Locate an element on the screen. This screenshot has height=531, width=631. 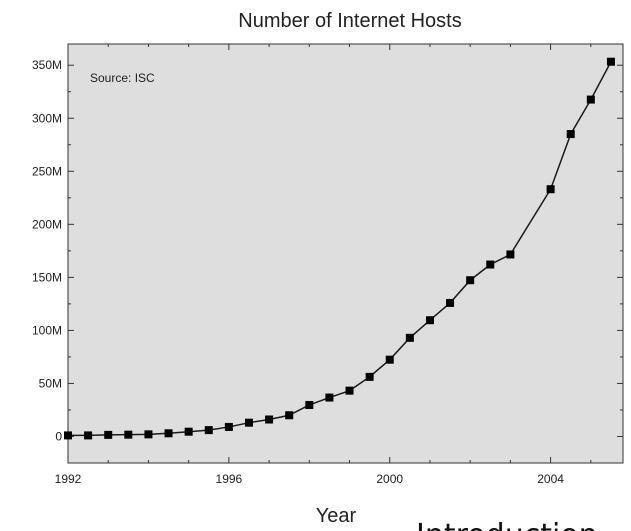
y-tick-label: 300M is located at coordinates (47, 118).